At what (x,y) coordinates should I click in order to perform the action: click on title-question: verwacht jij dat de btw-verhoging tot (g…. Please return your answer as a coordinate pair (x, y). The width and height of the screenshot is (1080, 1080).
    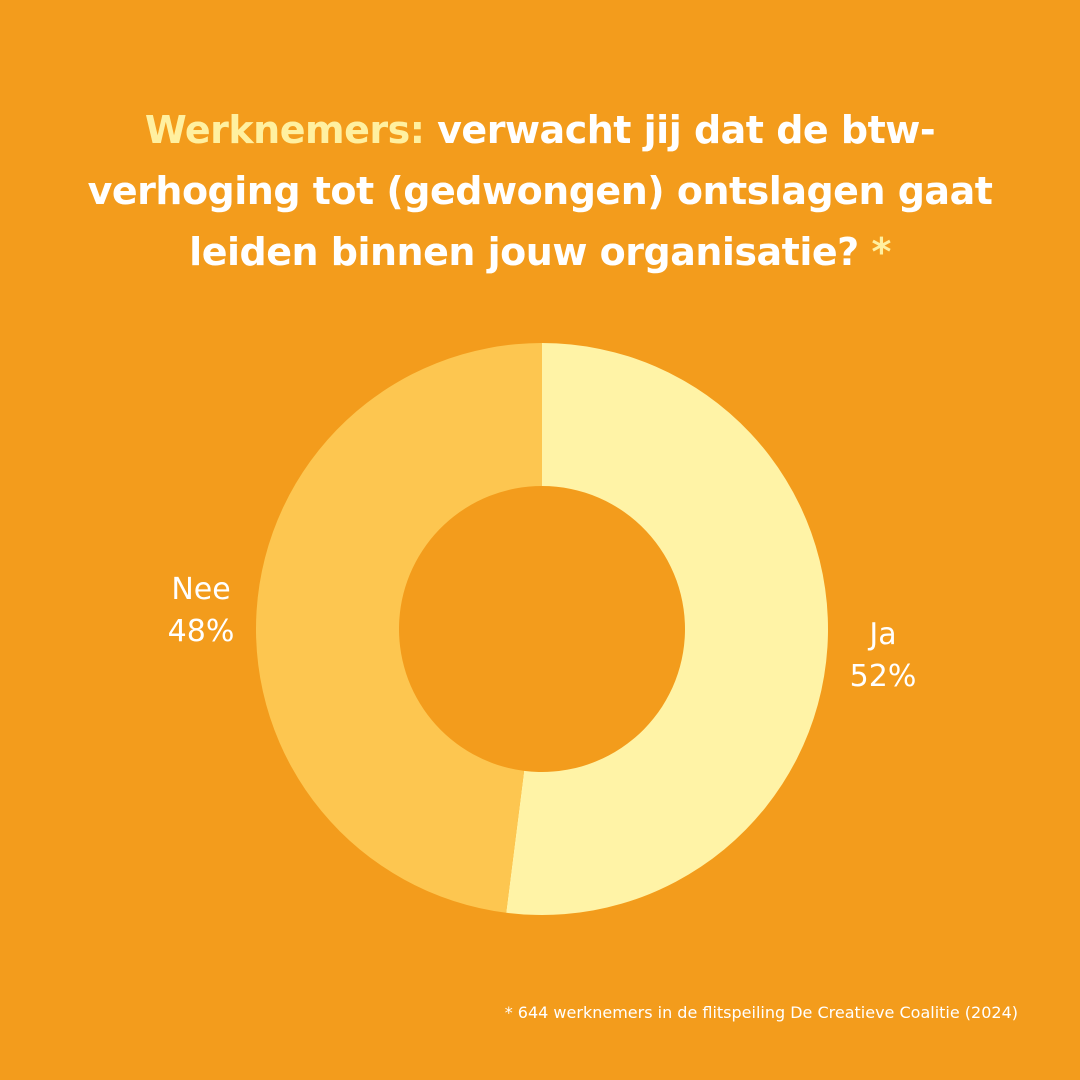
    Looking at the image, I should click on (540, 191).